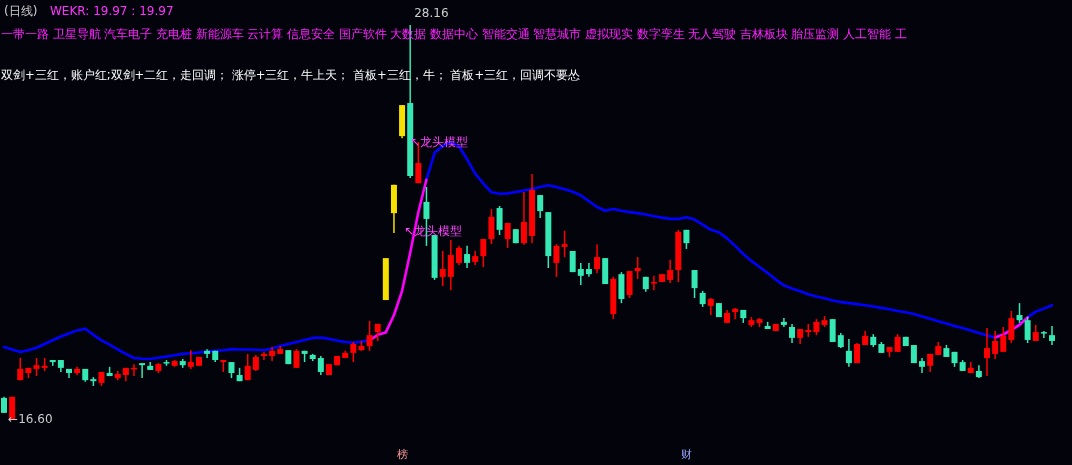  Describe the element at coordinates (686, 454) in the screenshot. I see `text: 财` at that location.